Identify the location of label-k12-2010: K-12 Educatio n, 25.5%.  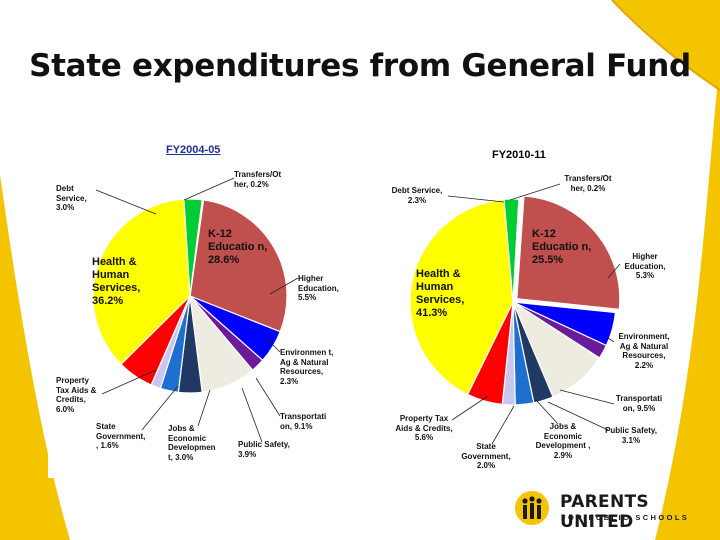
(562, 247).